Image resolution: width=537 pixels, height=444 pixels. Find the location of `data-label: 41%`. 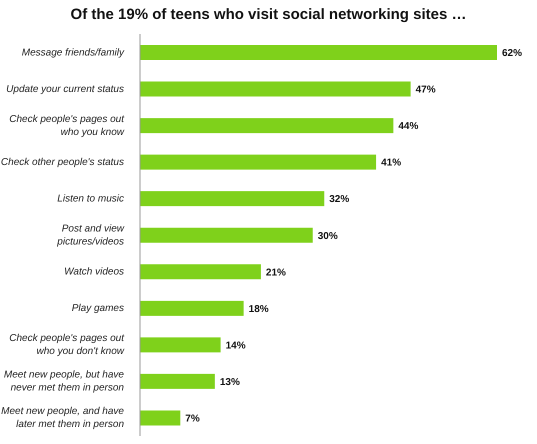

data-label: 41% is located at coordinates (391, 163).